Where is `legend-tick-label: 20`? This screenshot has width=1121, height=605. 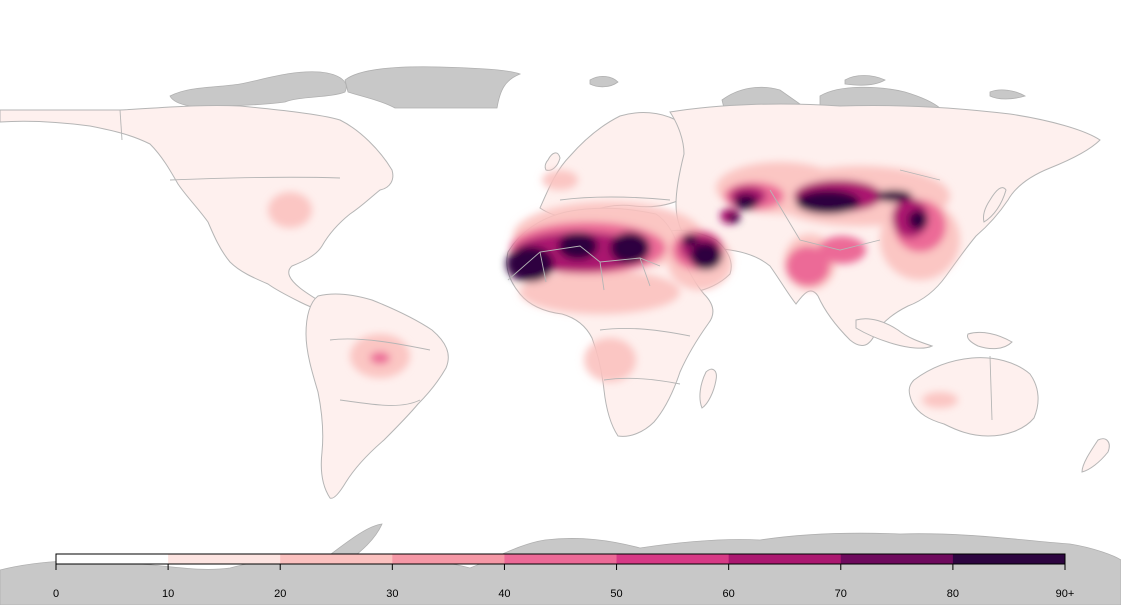
legend-tick-label: 20 is located at coordinates (280, 594).